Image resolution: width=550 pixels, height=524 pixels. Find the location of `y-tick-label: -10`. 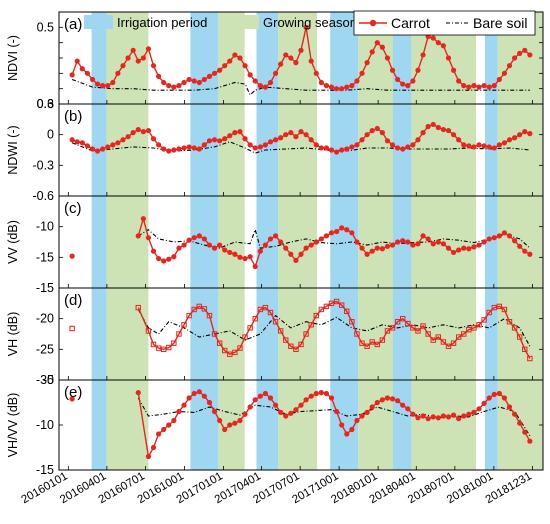

y-tick-label: -10 is located at coordinates (45, 425).